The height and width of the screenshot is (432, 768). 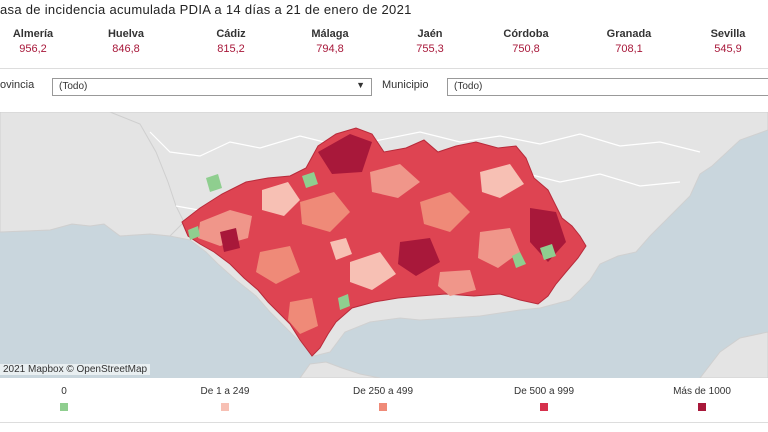 I want to click on province-malaga: Málaga 794,8, so click(x=330, y=41).